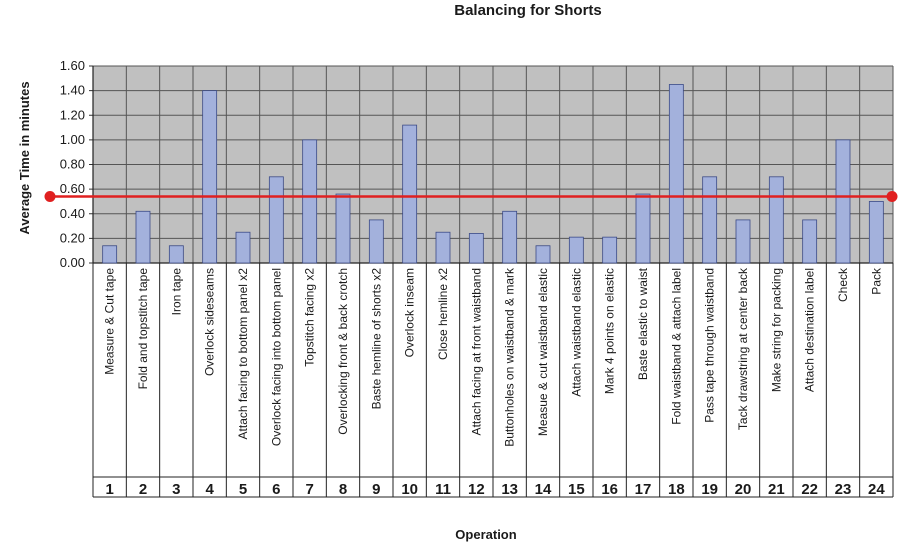 The image size is (900, 542). I want to click on category-label: Iron tape, so click(176, 292).